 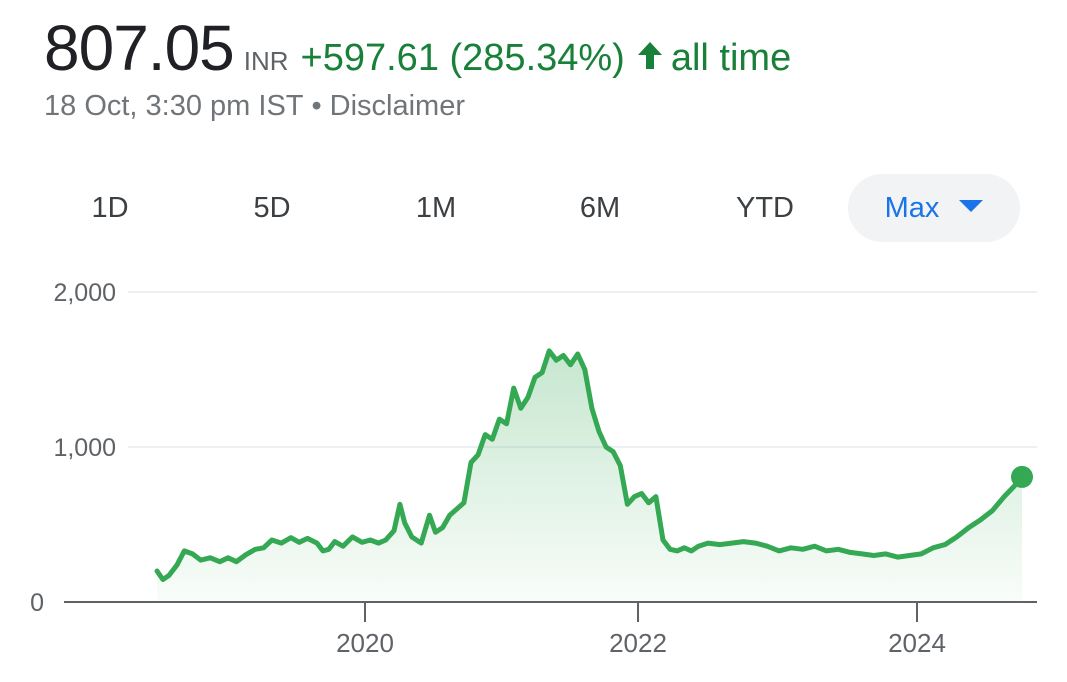 I want to click on tab-6m: 6M, so click(x=600, y=208).